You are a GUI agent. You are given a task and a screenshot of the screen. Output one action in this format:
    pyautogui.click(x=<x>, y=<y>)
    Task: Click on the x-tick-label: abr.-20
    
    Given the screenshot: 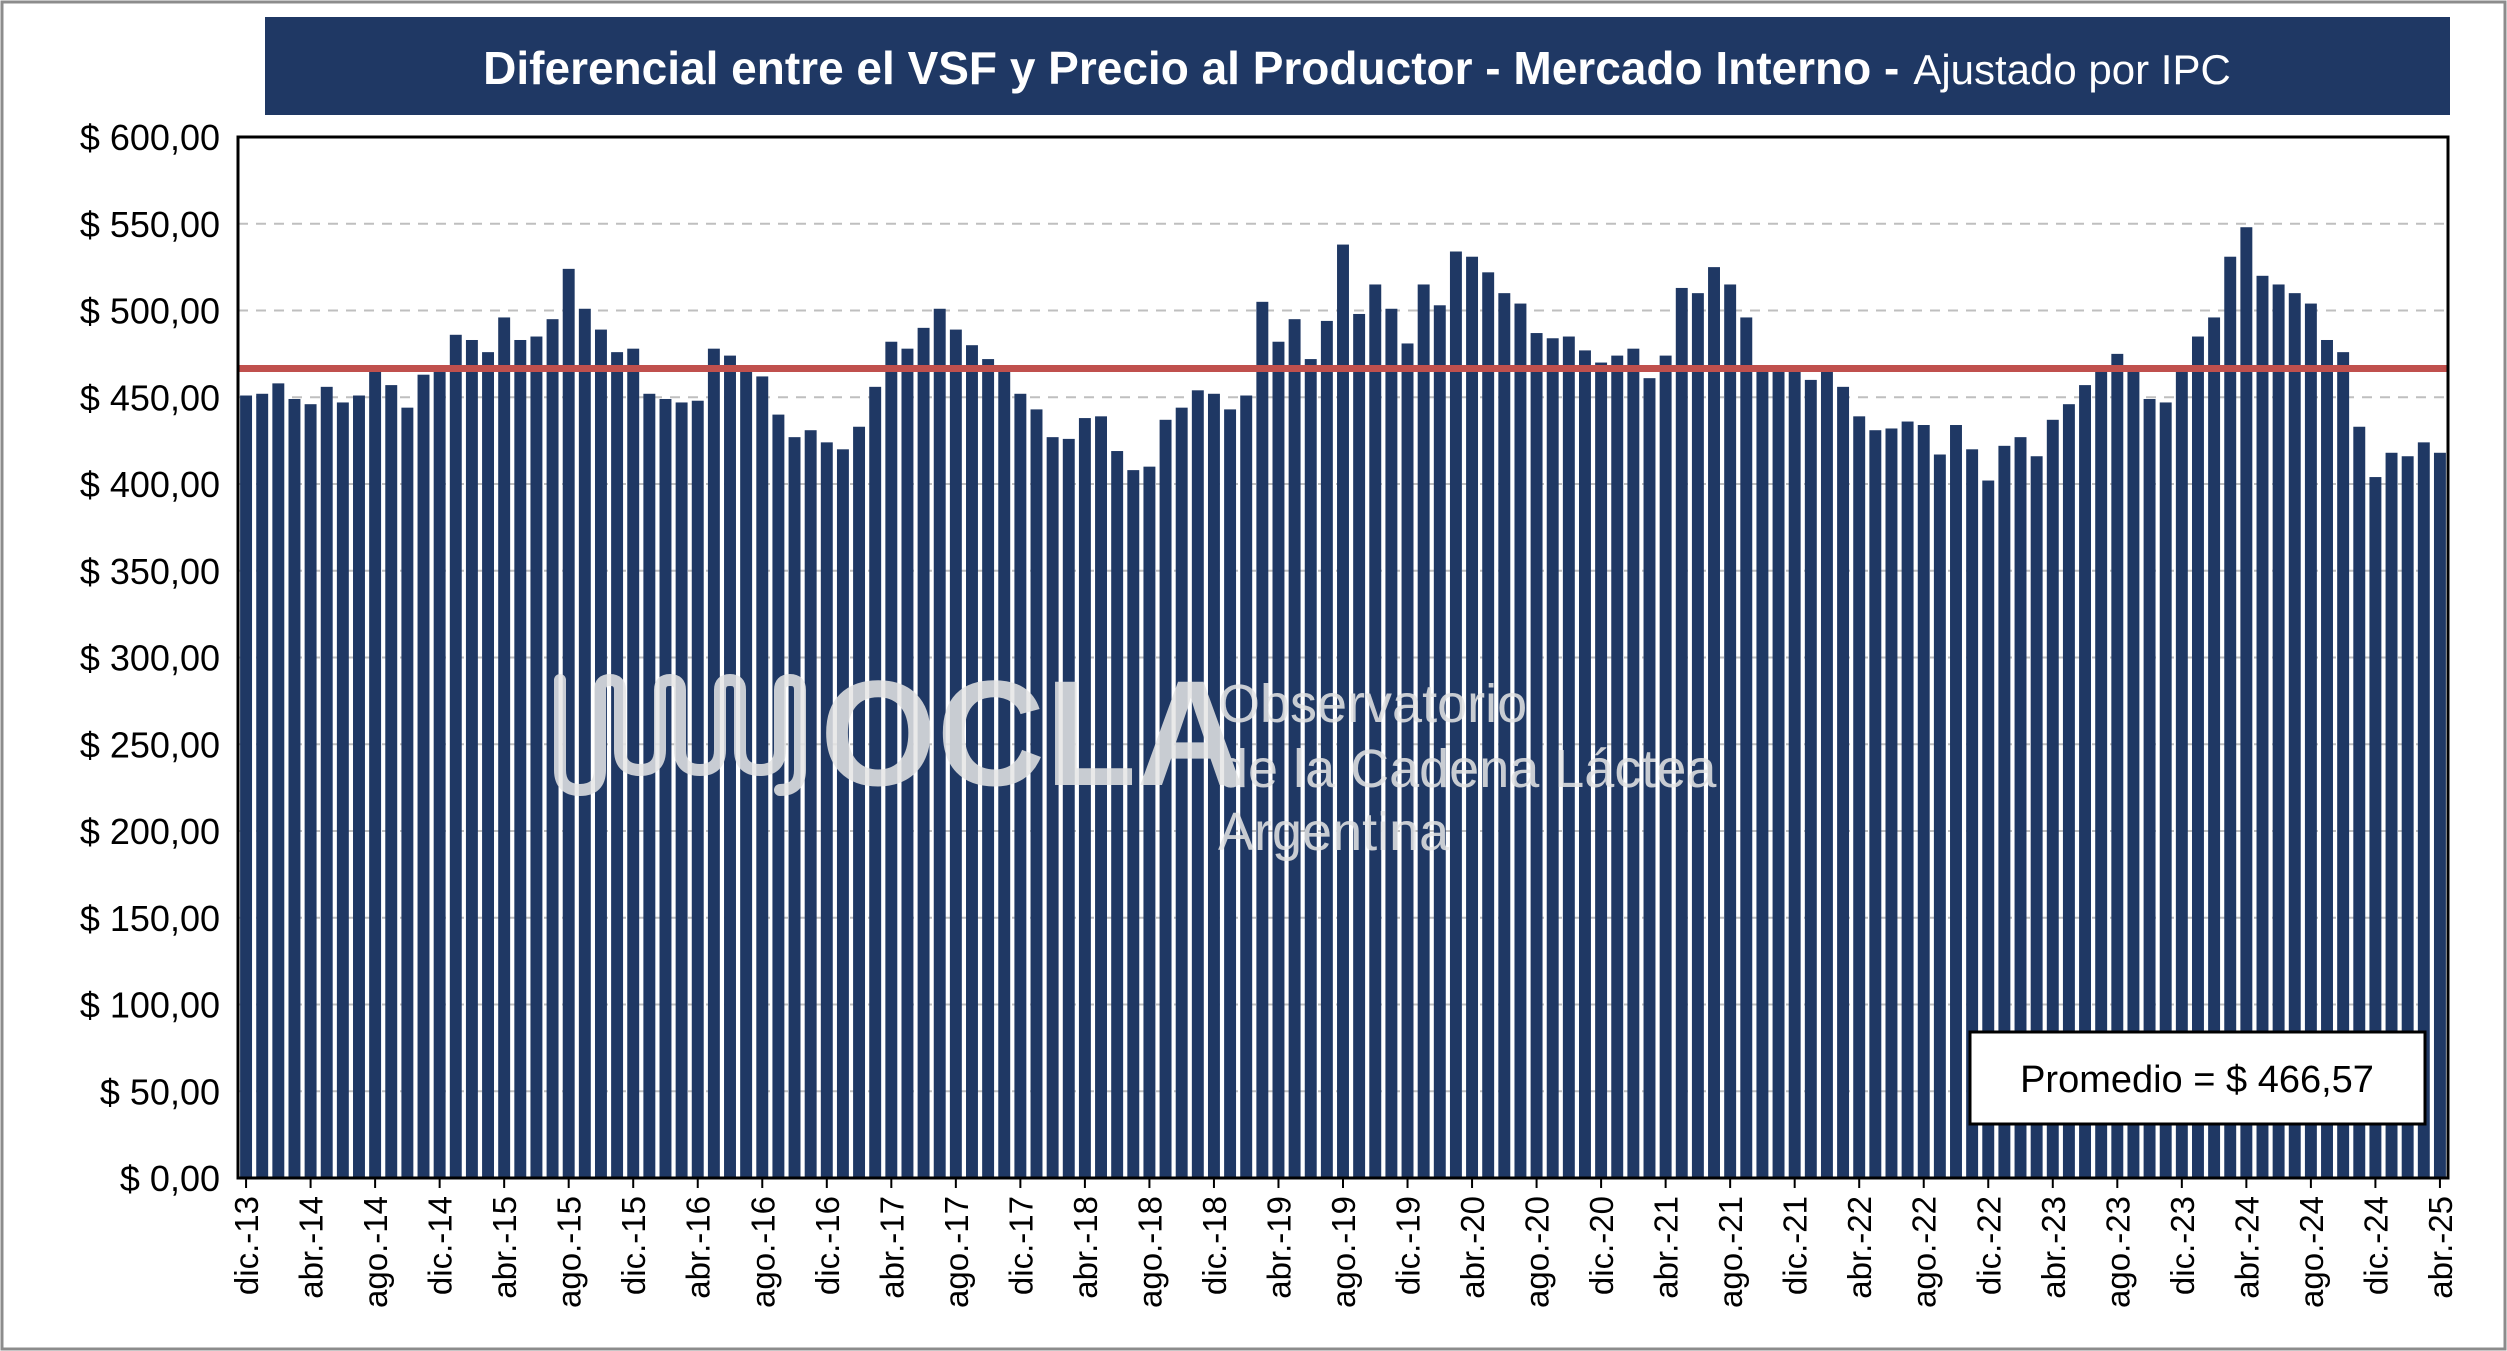 What is the action you would take?
    pyautogui.click(x=1472, y=1247)
    